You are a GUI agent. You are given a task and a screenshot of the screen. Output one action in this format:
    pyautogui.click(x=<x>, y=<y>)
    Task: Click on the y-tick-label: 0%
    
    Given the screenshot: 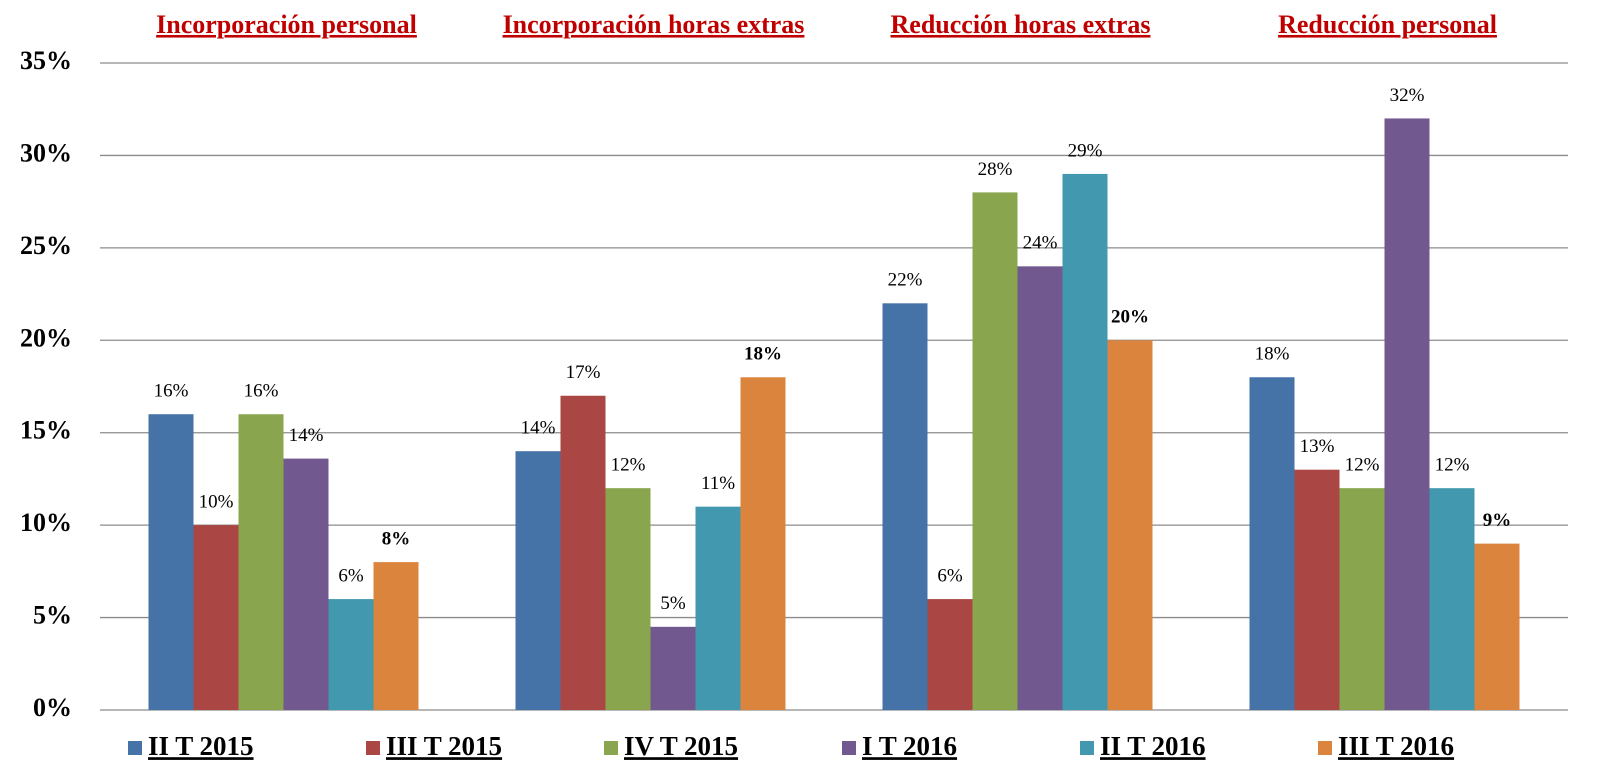 What is the action you would take?
    pyautogui.click(x=52, y=707)
    